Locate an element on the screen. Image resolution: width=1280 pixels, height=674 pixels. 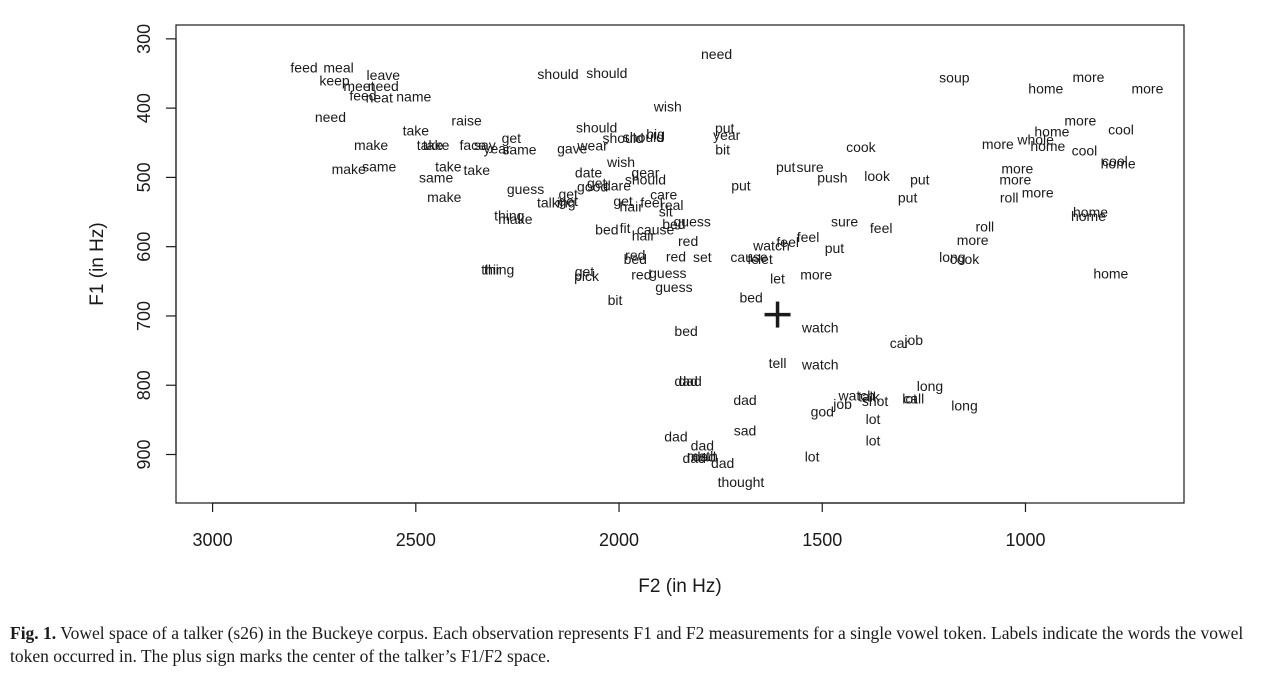
word-point: push is located at coordinates (832, 177).